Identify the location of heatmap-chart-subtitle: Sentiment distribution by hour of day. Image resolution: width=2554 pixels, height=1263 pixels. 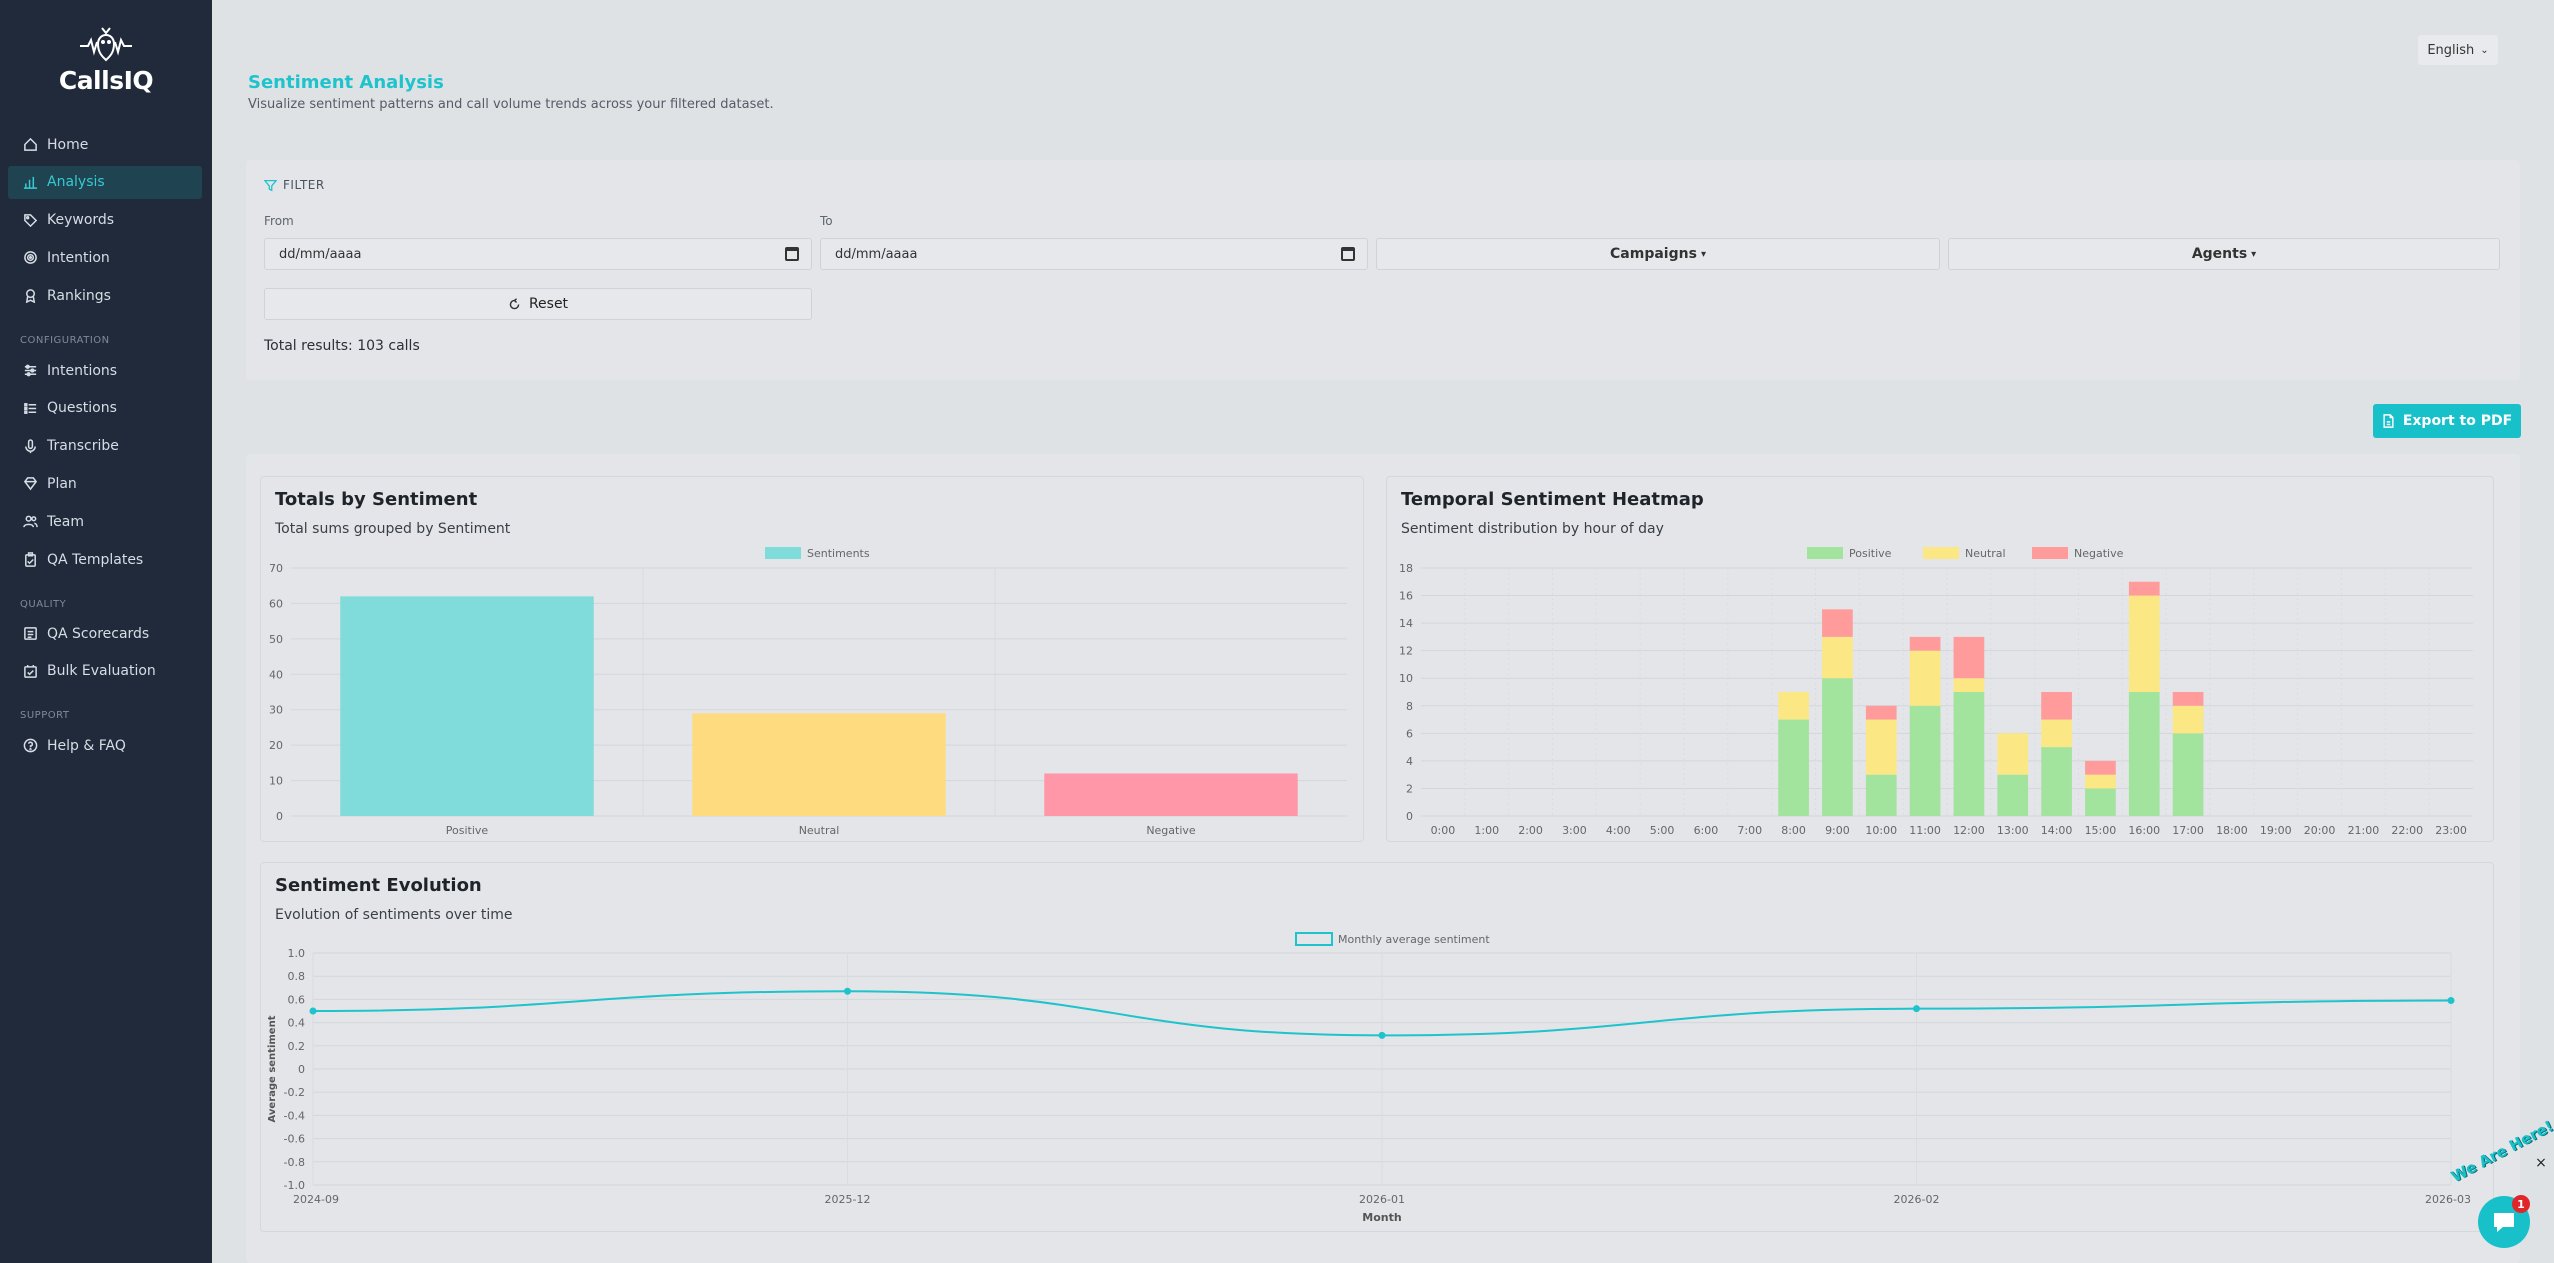
(1532, 529).